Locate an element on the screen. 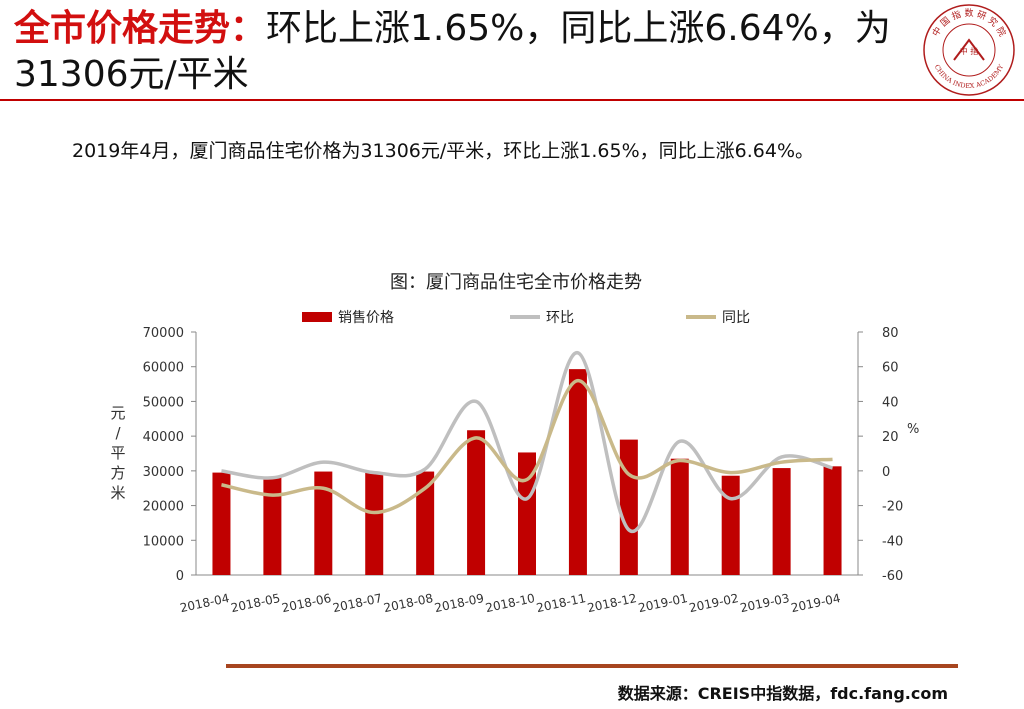  right-tick-label: 0 is located at coordinates (886, 472).